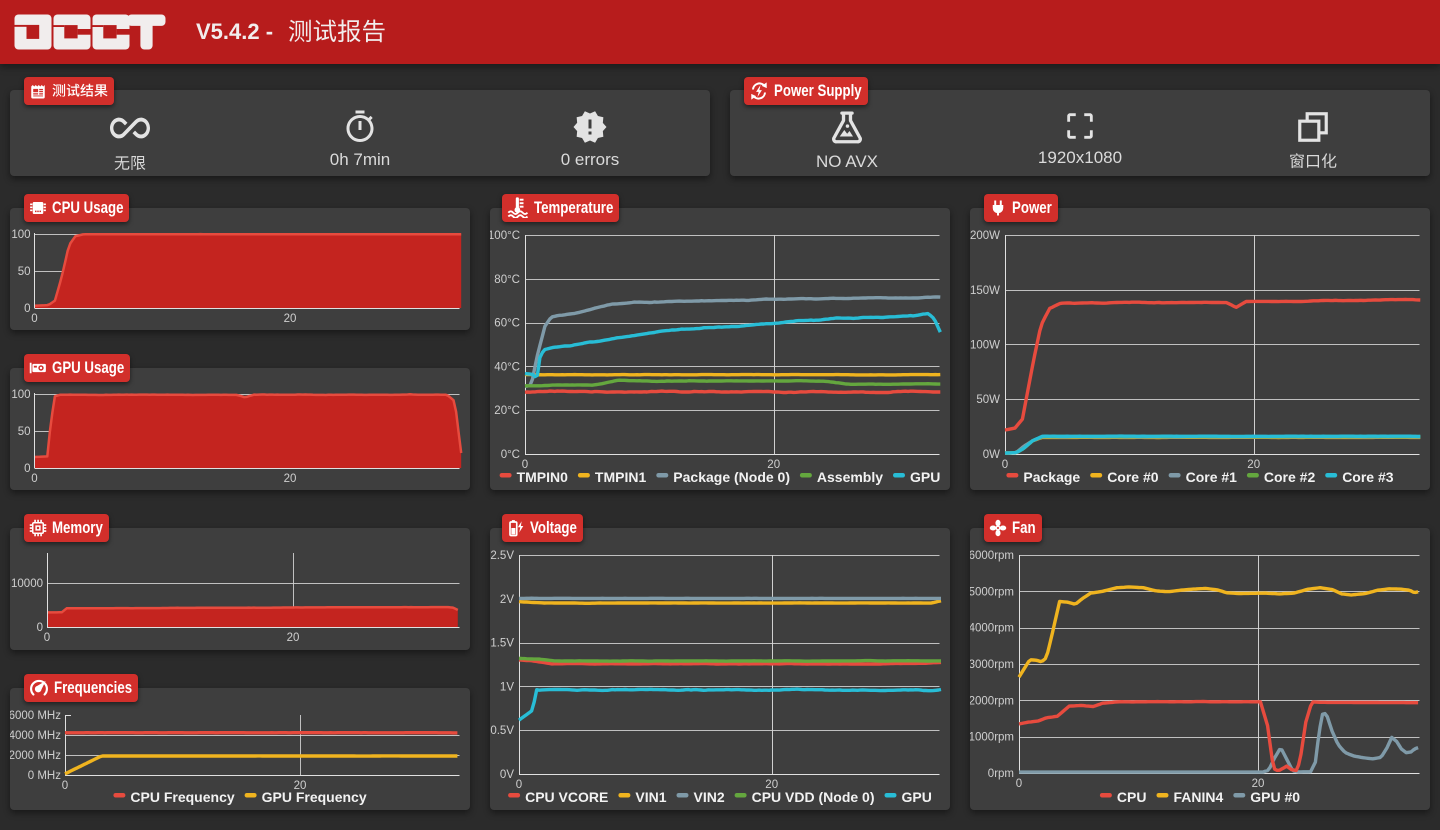  What do you see at coordinates (510, 455) in the screenshot?
I see `svg-text: 0°C` at bounding box center [510, 455].